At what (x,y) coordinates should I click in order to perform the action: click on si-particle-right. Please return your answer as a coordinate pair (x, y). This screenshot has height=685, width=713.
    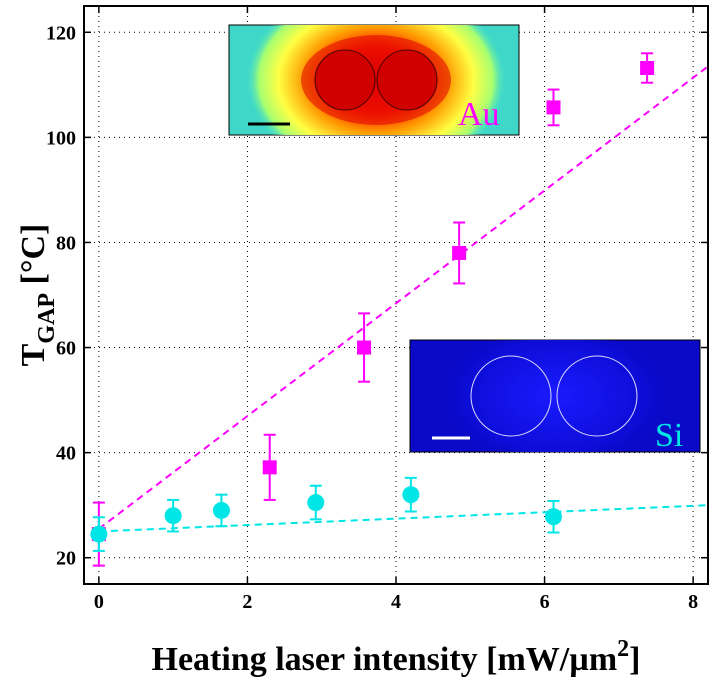
    Looking at the image, I should click on (597, 396).